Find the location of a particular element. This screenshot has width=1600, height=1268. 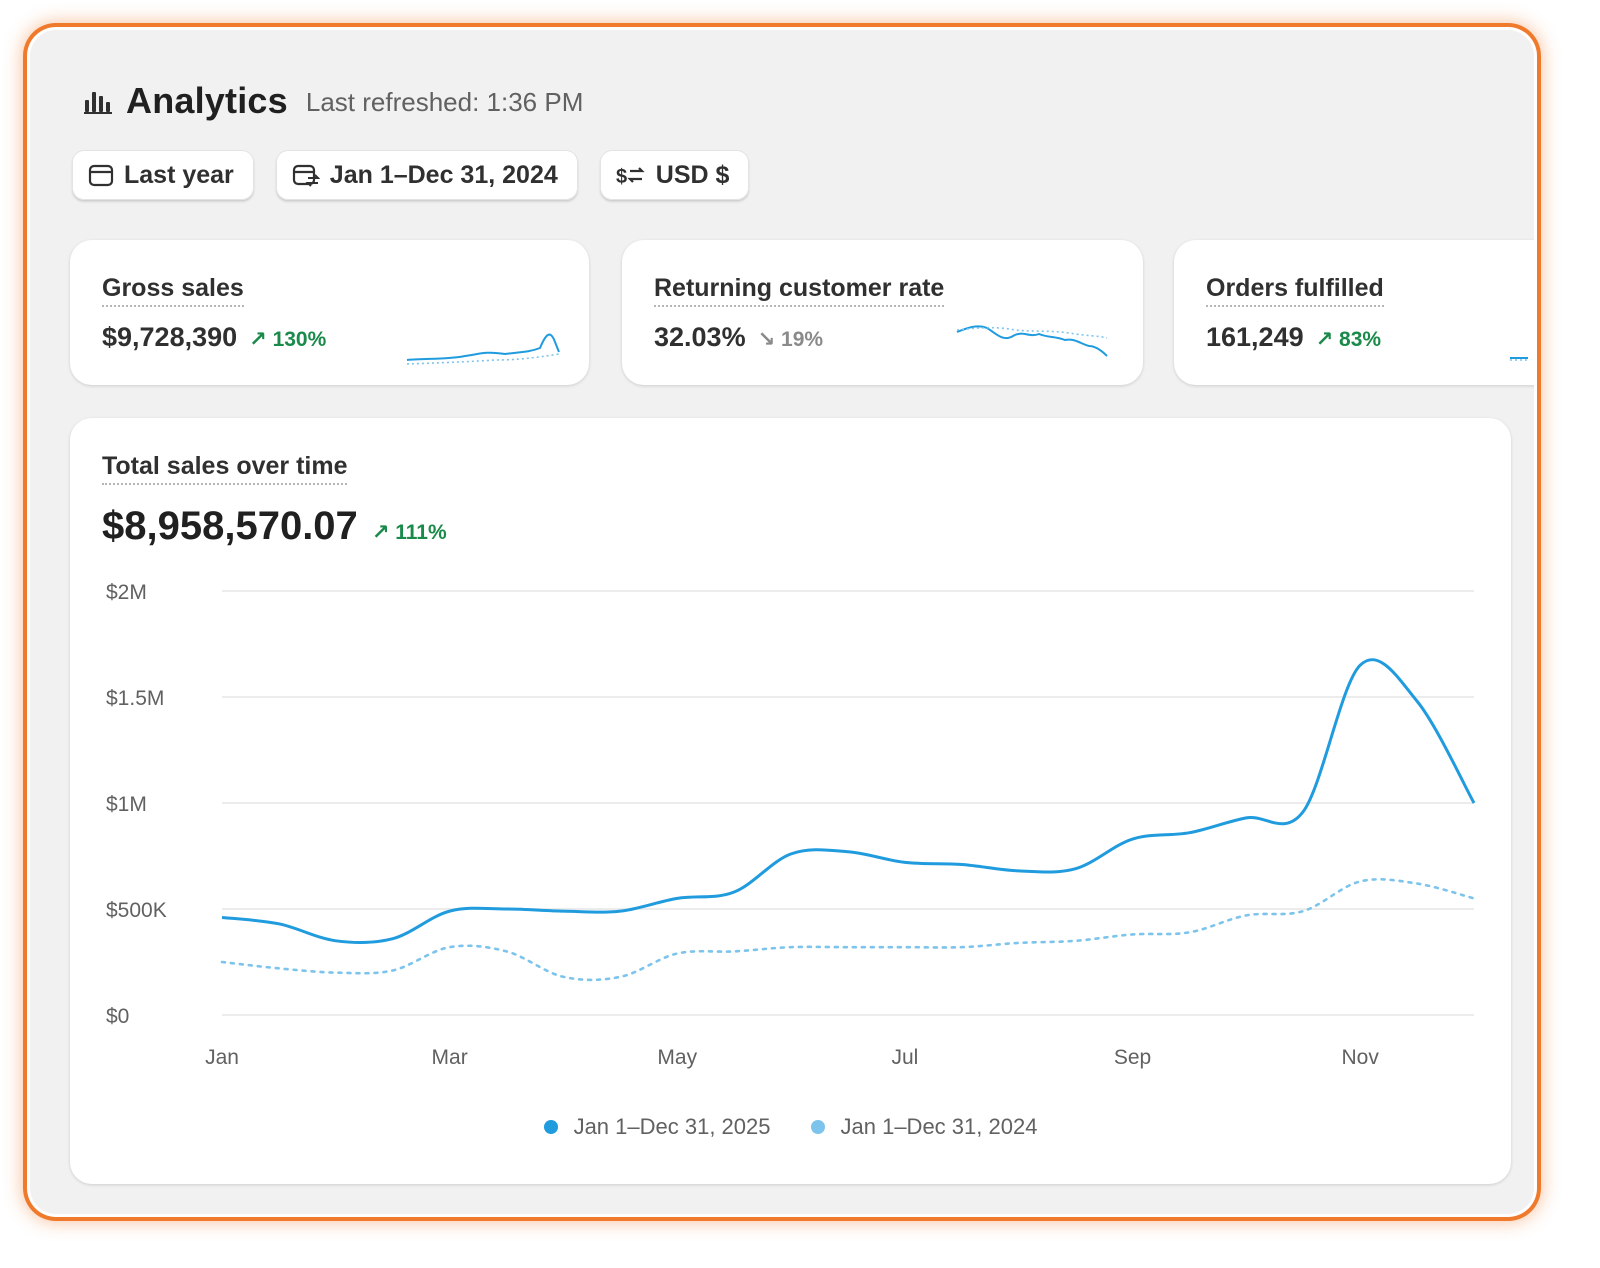

currency-button: $ USD $ is located at coordinates (674, 175).